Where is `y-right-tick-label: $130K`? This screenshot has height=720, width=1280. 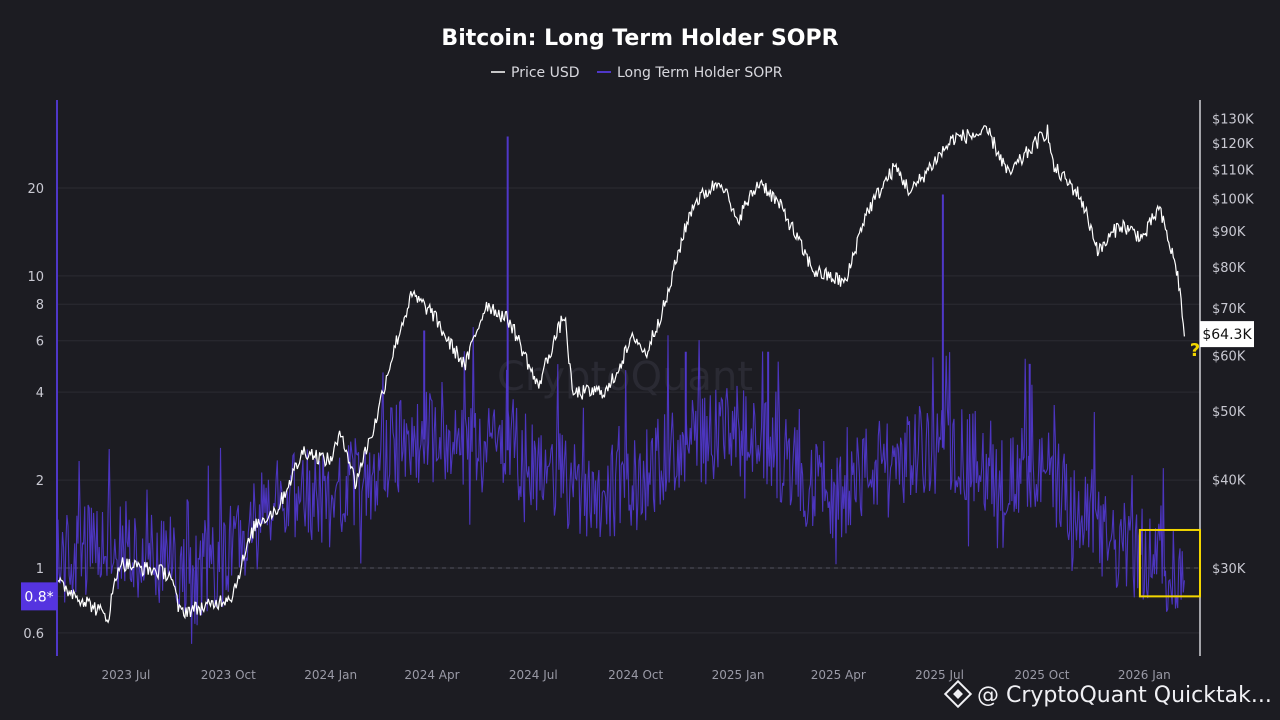 y-right-tick-label: $130K is located at coordinates (1233, 119).